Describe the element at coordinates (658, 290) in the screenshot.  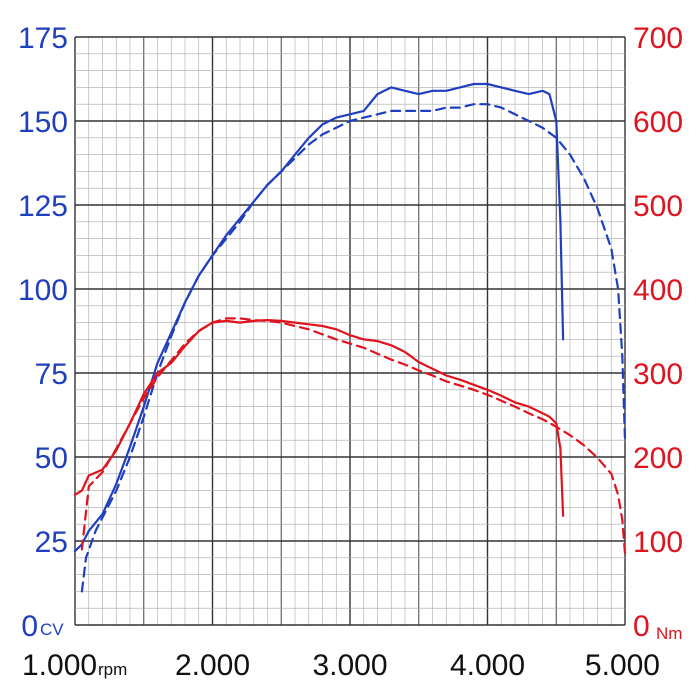
I see `right-tick-label: 400` at that location.